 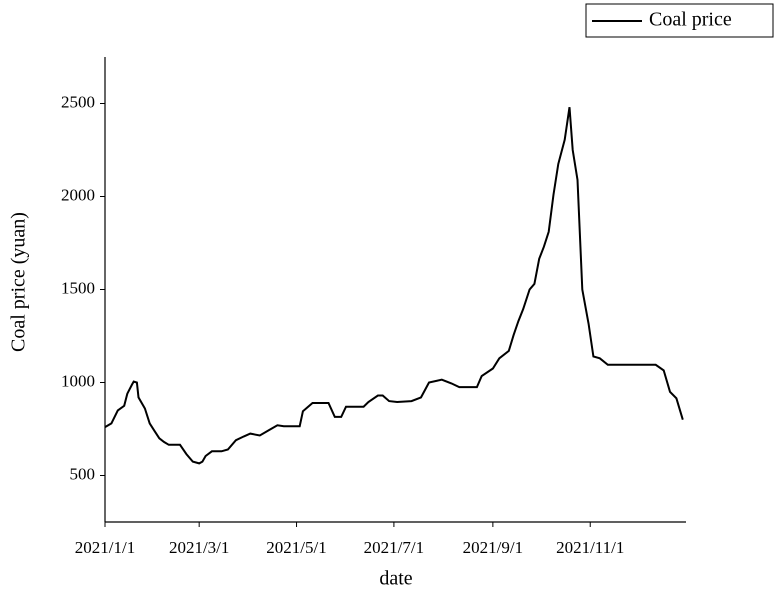 I want to click on x-tick-label: 2021/11/1, so click(x=590, y=547).